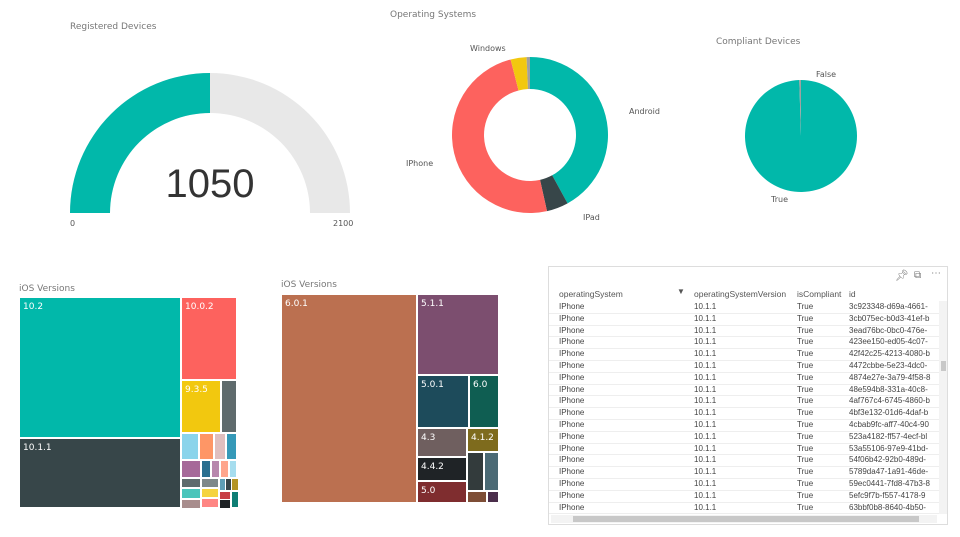  Describe the element at coordinates (888, 306) in the screenshot. I see `table-cell: 3c923348-d69a-4661-` at that location.